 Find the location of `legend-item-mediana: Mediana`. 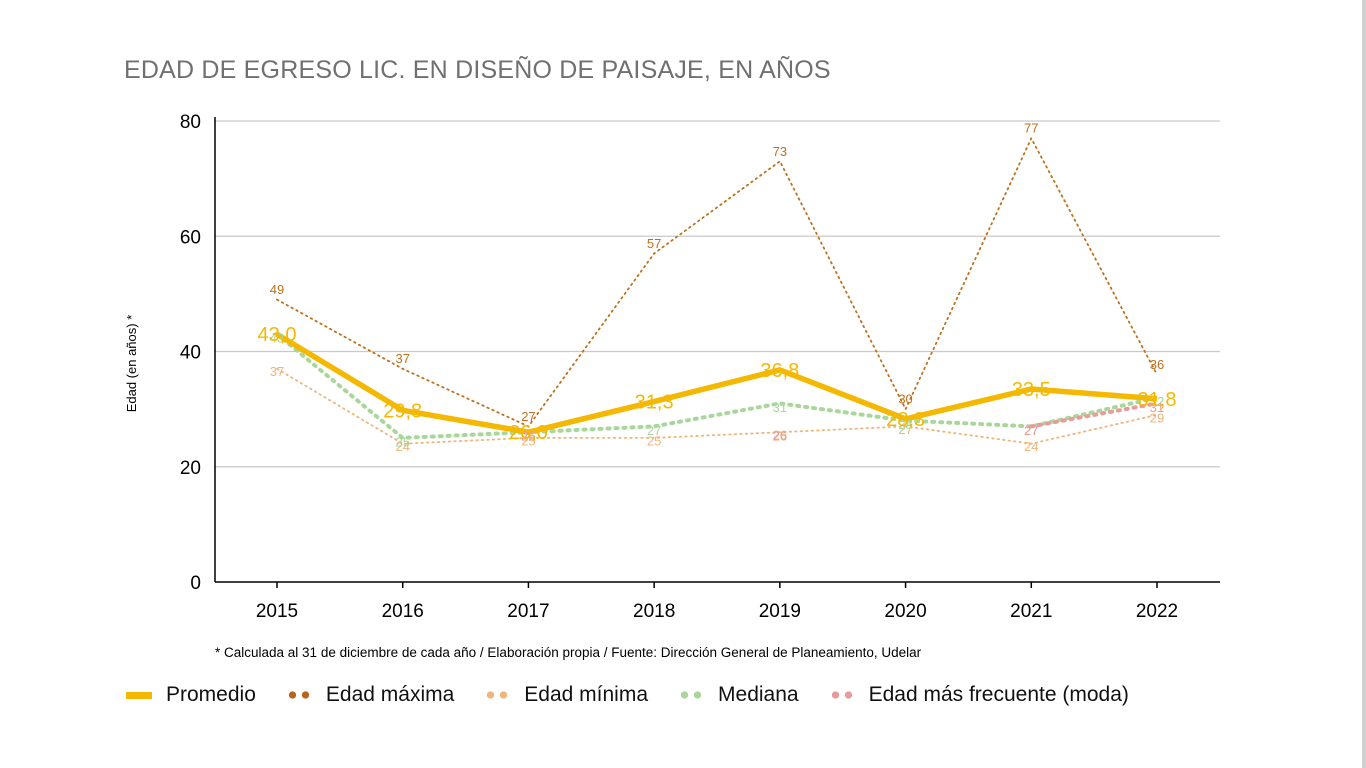

legend-item-mediana: Mediana is located at coordinates (738, 695).